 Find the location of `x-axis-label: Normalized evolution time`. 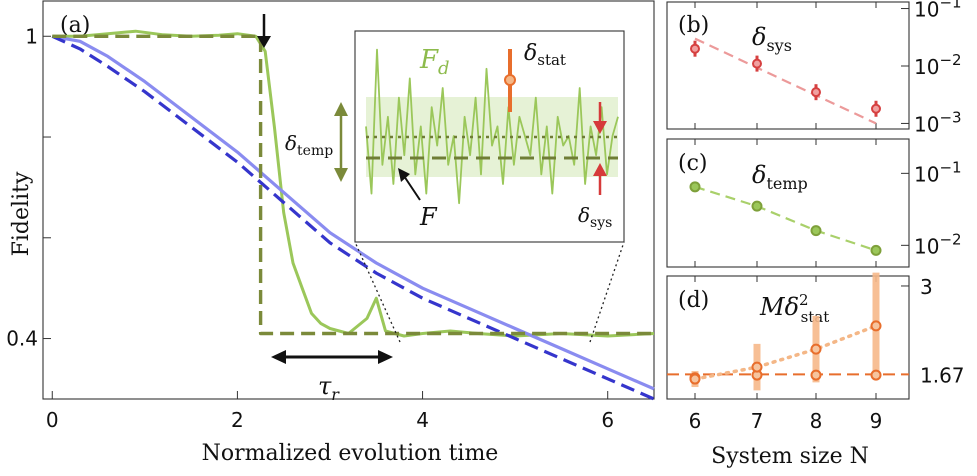

x-axis-label: Normalized evolution time is located at coordinates (350, 453).